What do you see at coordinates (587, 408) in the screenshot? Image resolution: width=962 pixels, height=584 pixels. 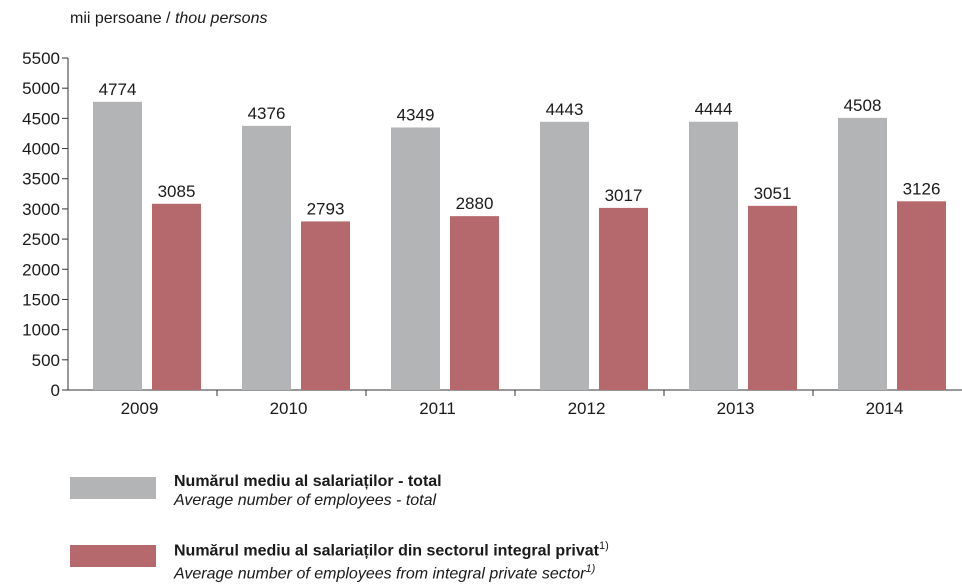 I see `x-tick-label: 2012` at bounding box center [587, 408].